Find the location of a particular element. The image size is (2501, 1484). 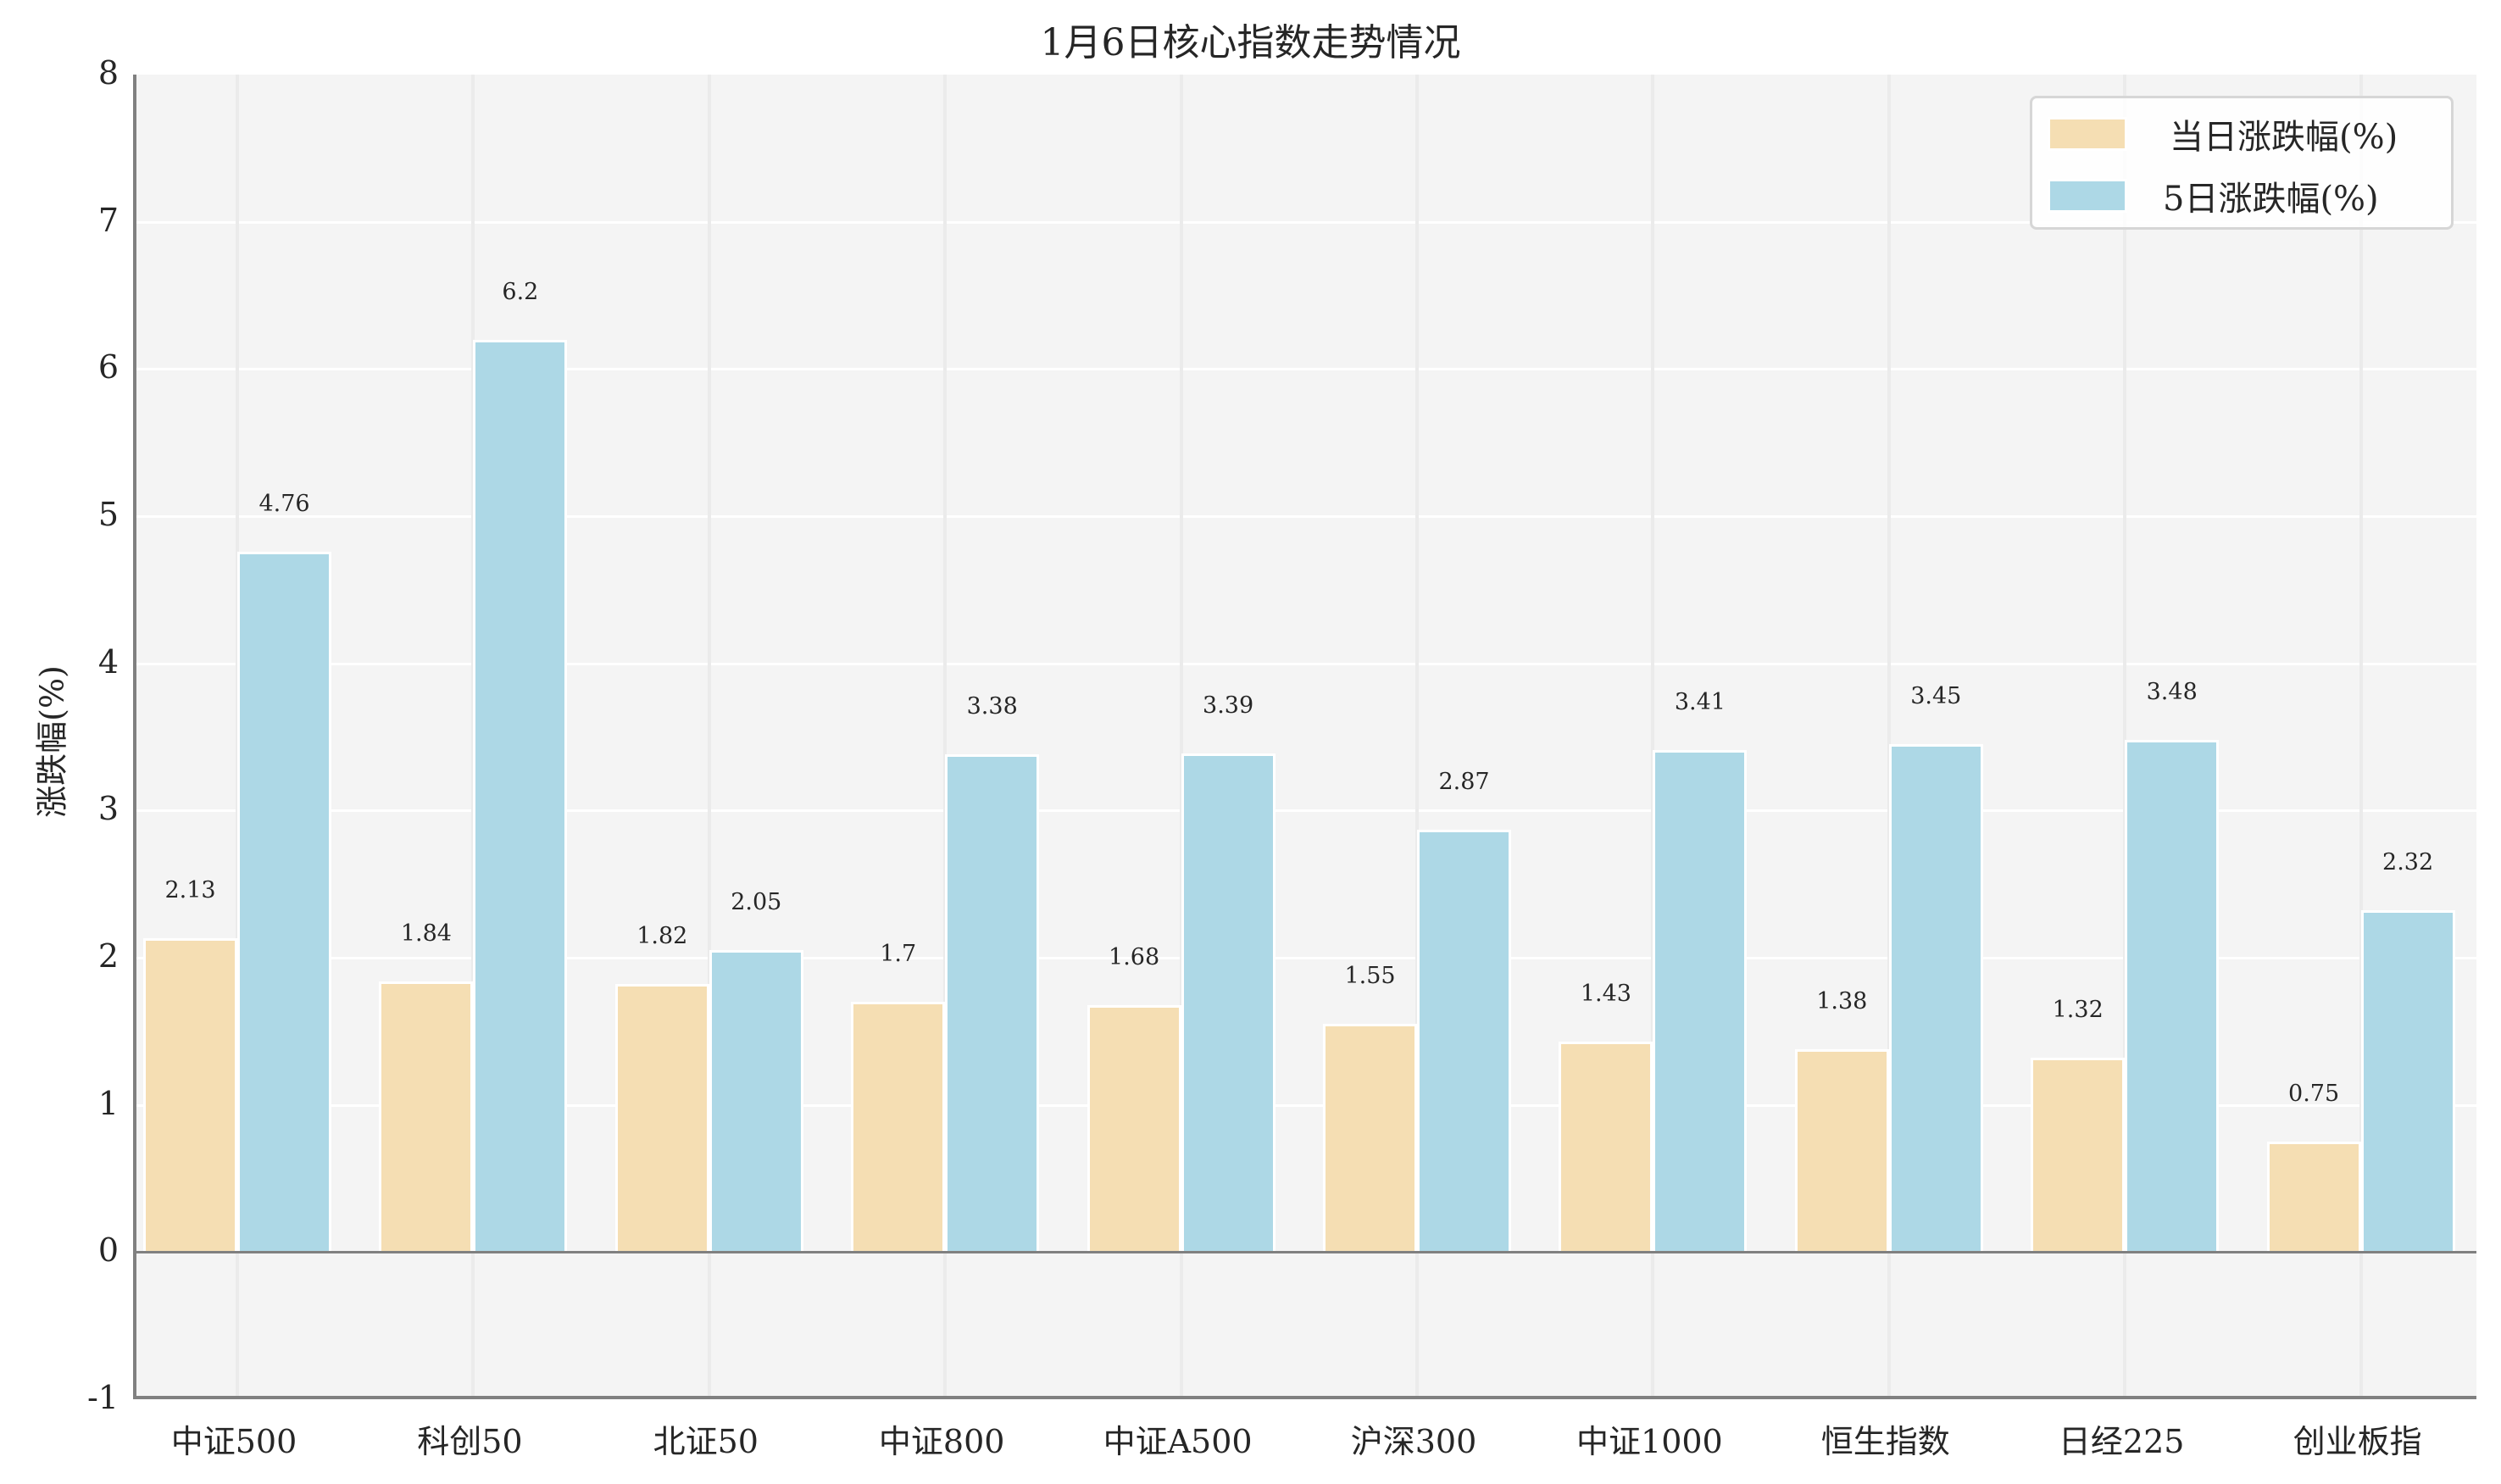

chart-title: 1月6日核心指数走势情况 is located at coordinates (1250, 42).